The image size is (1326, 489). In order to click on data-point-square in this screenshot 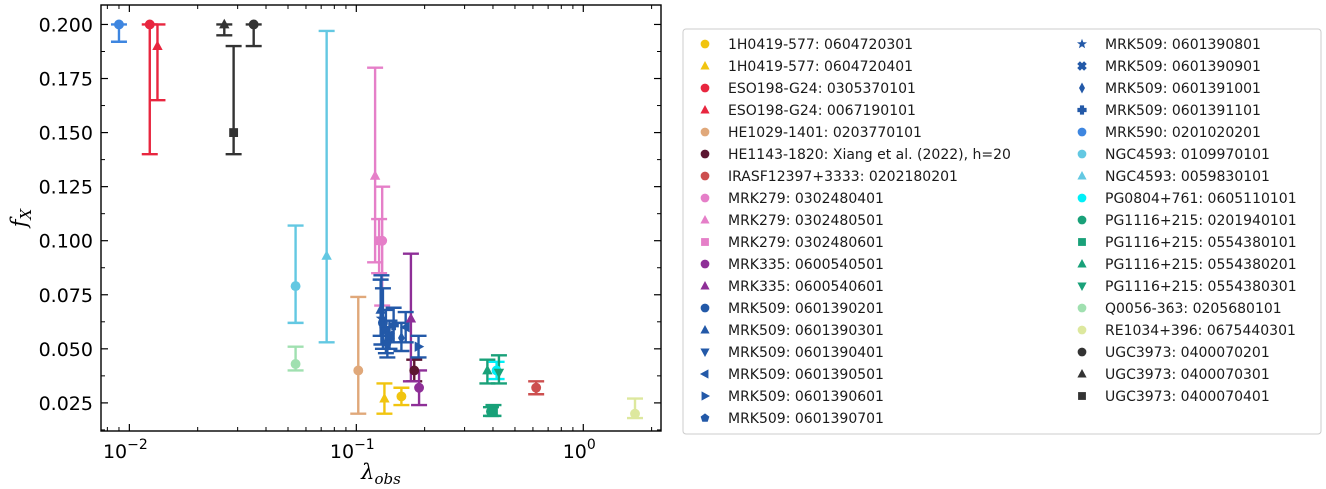, I will do `click(234, 133)`.